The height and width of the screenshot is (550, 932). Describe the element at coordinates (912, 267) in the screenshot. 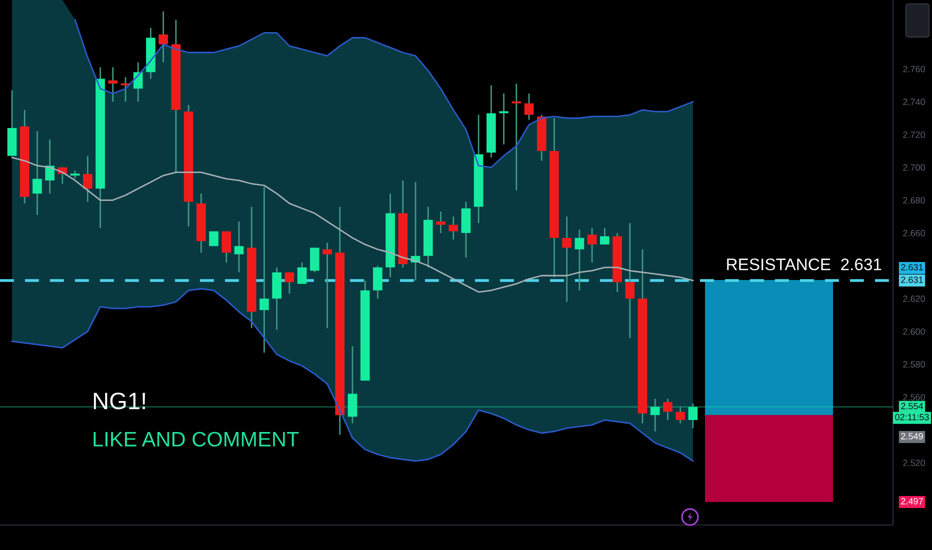

I see `text: 2.631` at that location.